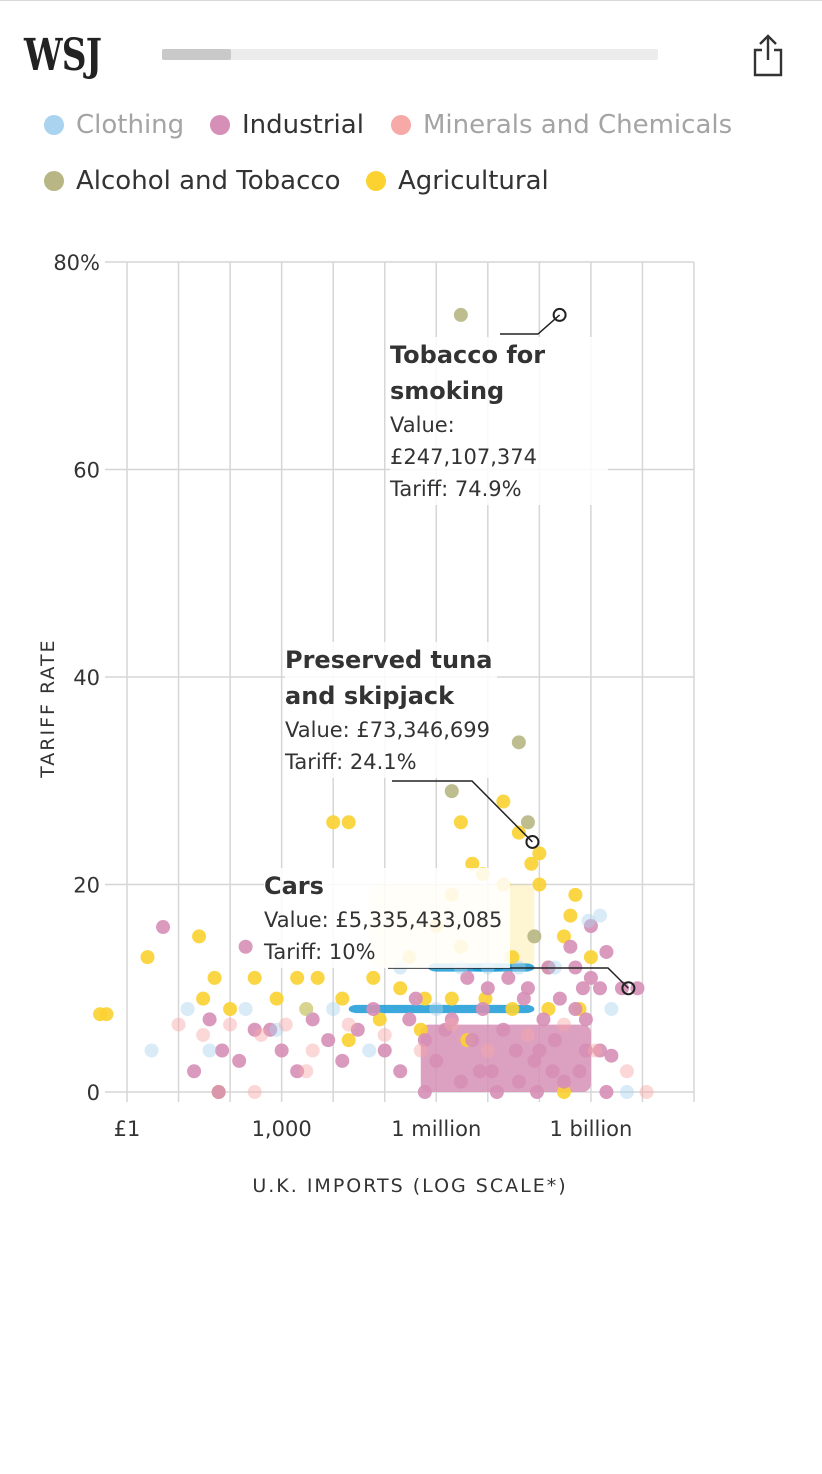 This screenshot has width=822, height=1474. Describe the element at coordinates (456, 489) in the screenshot. I see `annotation-tobacco-tariff: Tariff: 74.9%` at that location.